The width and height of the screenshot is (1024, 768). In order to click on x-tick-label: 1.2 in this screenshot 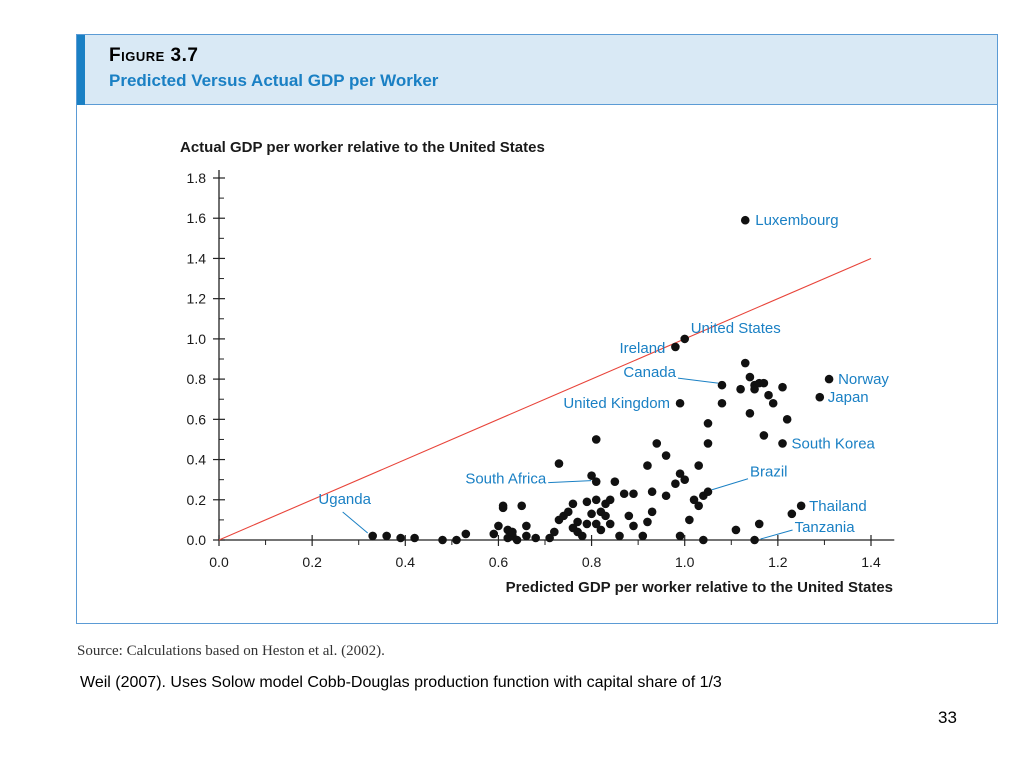, I will do `click(778, 562)`.